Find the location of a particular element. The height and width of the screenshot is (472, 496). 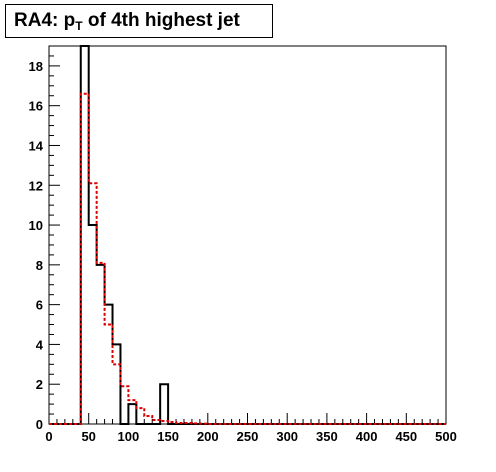

chart-title-rest: of 4th highest jet is located at coordinates (161, 20).